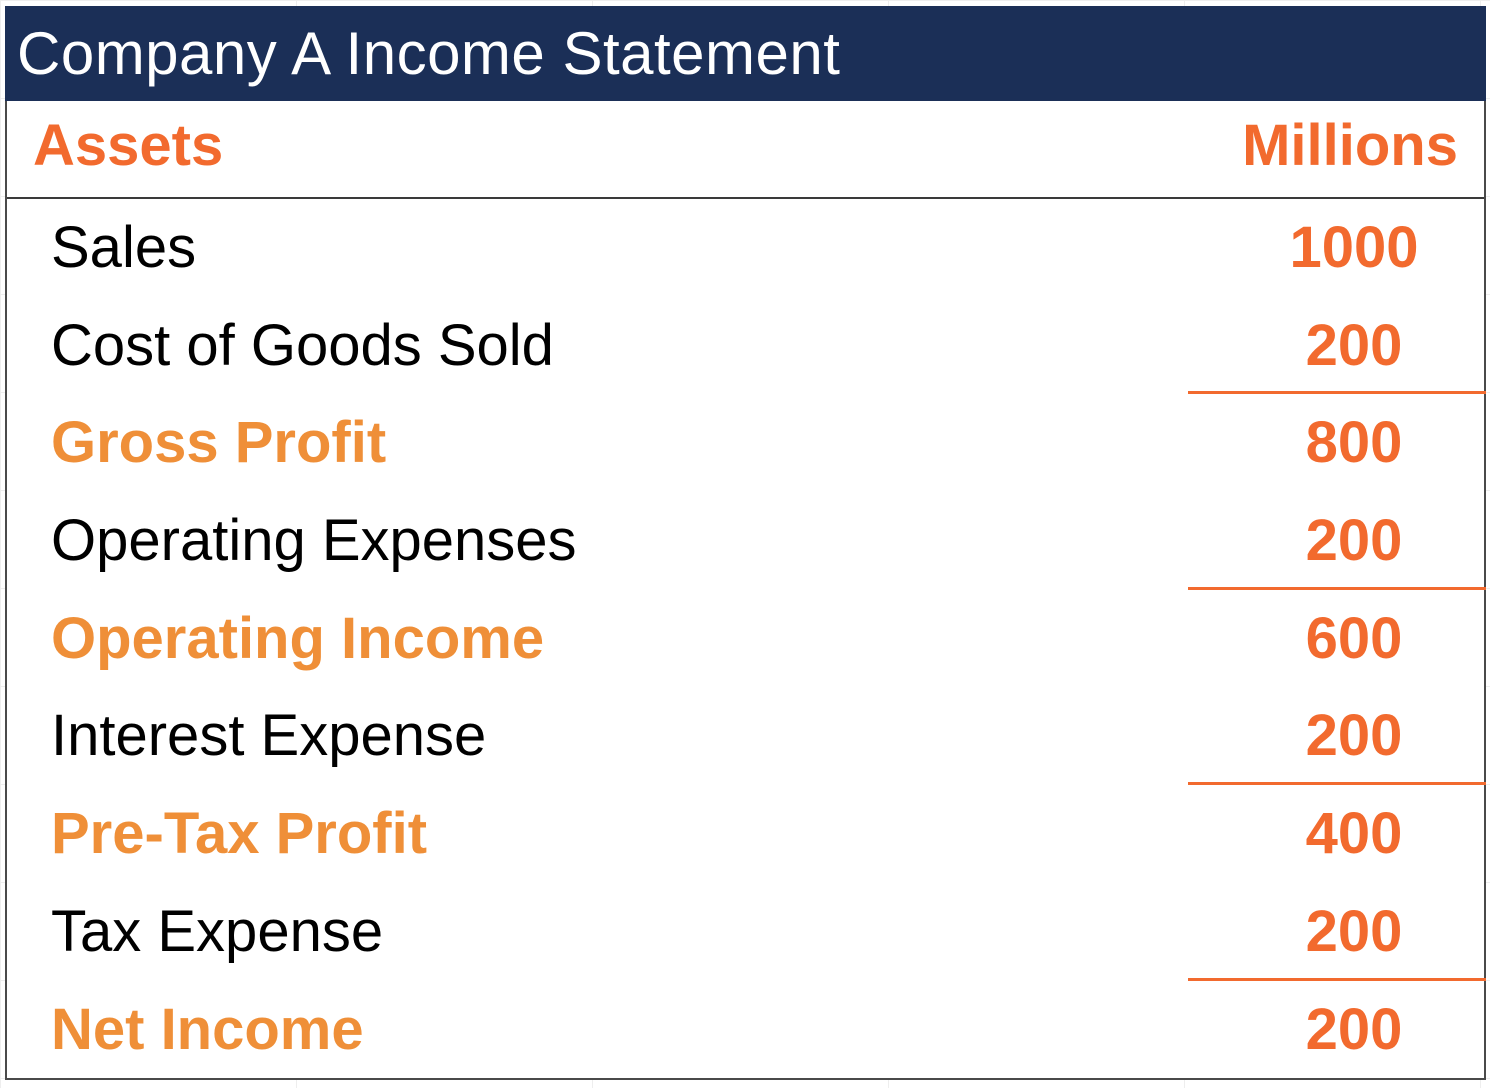 Image resolution: width=1490 pixels, height=1088 pixels. What do you see at coordinates (298, 638) in the screenshot?
I see `subtotal-label: Operating Income` at bounding box center [298, 638].